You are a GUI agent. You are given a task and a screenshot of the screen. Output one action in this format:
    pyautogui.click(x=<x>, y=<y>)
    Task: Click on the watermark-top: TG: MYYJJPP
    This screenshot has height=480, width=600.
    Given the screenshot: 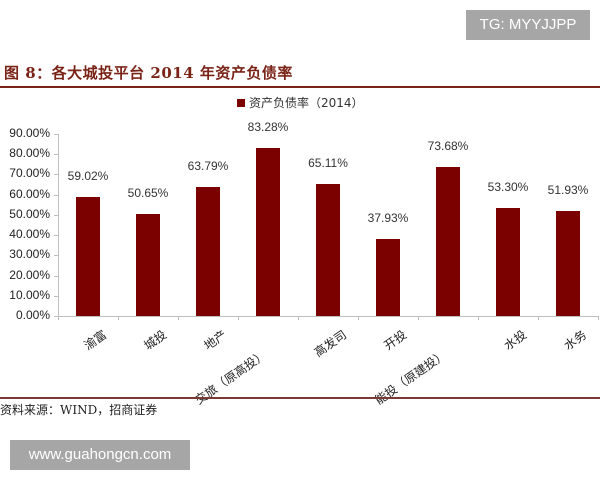 What is the action you would take?
    pyautogui.click(x=528, y=25)
    